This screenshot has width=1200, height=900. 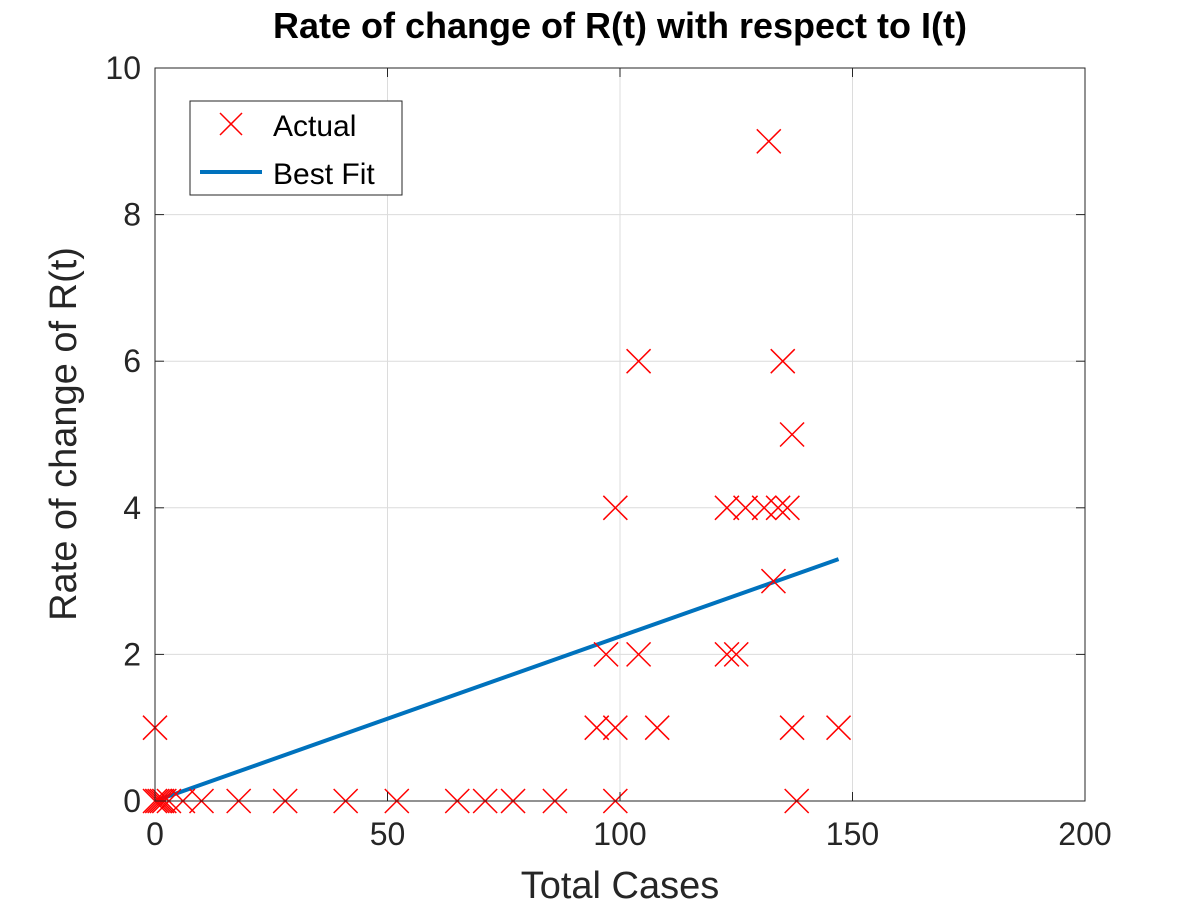 What do you see at coordinates (132, 361) in the screenshot?
I see `y-tick-label: 6` at bounding box center [132, 361].